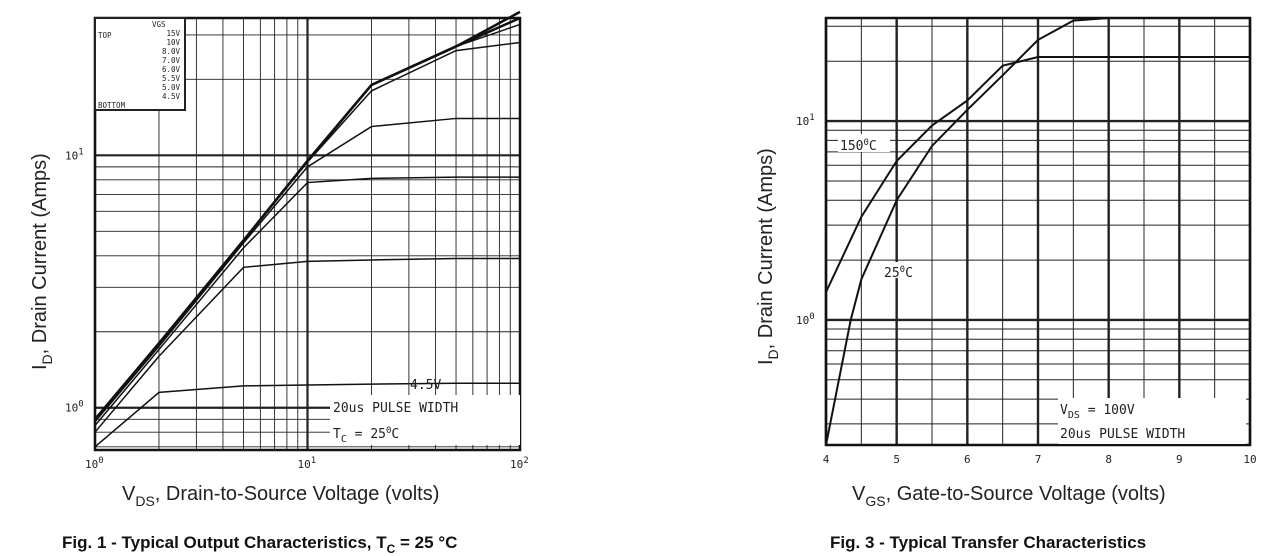 The height and width of the screenshot is (556, 1275). What do you see at coordinates (1038, 459) in the screenshot?
I see `x-tick-label: 7` at bounding box center [1038, 459].